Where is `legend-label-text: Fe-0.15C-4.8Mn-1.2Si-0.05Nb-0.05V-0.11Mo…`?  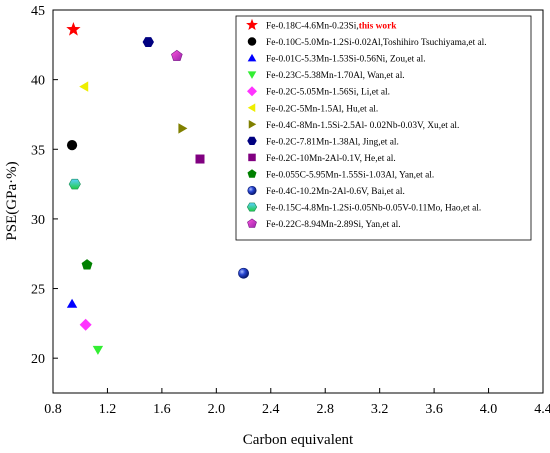
legend-label-text: Fe-0.15C-4.8Mn-1.2Si-0.05Nb-0.05V-0.11Mo… is located at coordinates (373, 209).